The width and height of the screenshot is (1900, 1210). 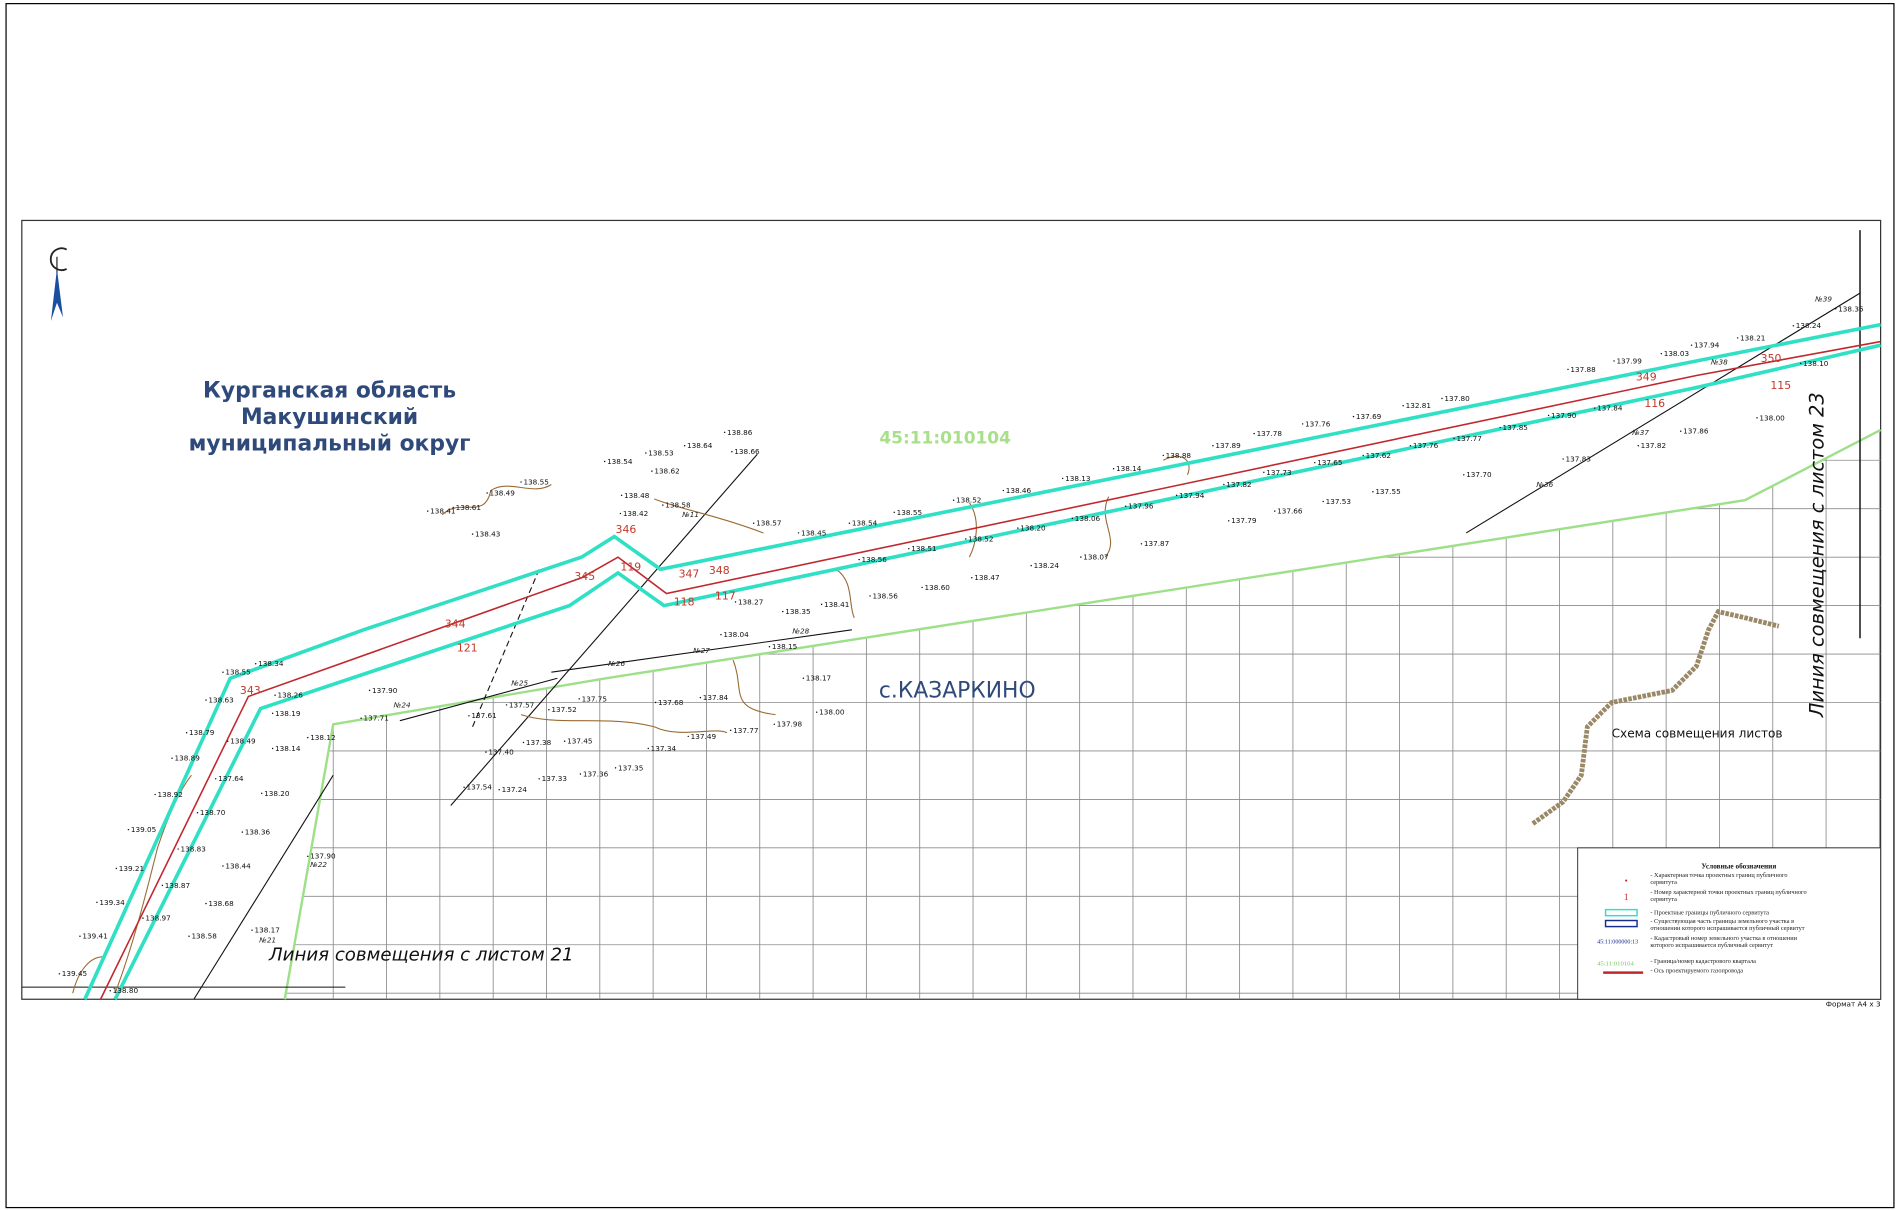 What do you see at coordinates (616, 663) in the screenshot?
I see `object-label: №26` at bounding box center [616, 663].